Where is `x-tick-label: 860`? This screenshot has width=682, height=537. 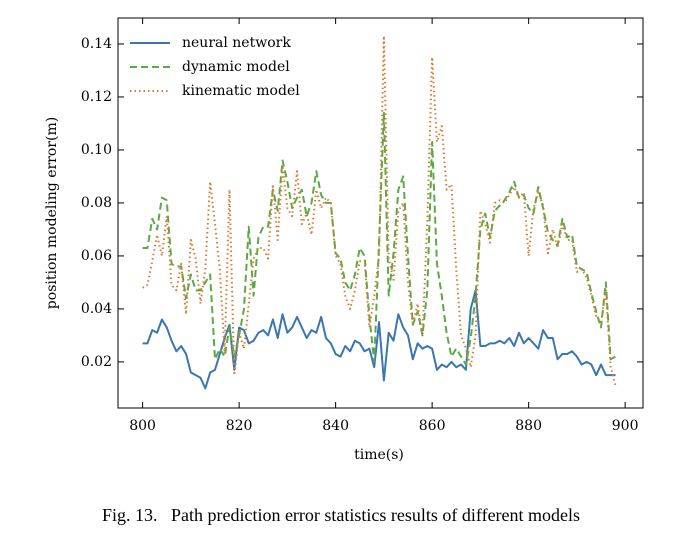
x-tick-label: 860 is located at coordinates (432, 426).